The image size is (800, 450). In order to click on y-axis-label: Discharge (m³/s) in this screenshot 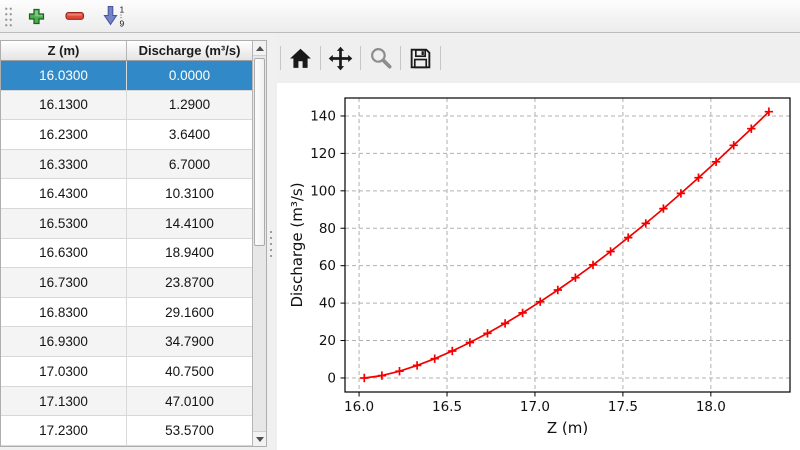, I will do `click(297, 244)`.